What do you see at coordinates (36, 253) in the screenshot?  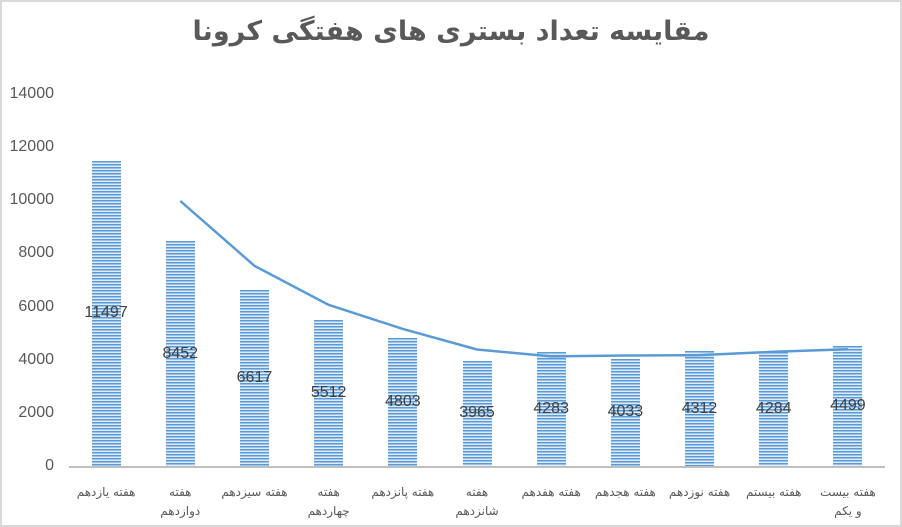 I see `y-tick-label: 8000` at bounding box center [36, 253].